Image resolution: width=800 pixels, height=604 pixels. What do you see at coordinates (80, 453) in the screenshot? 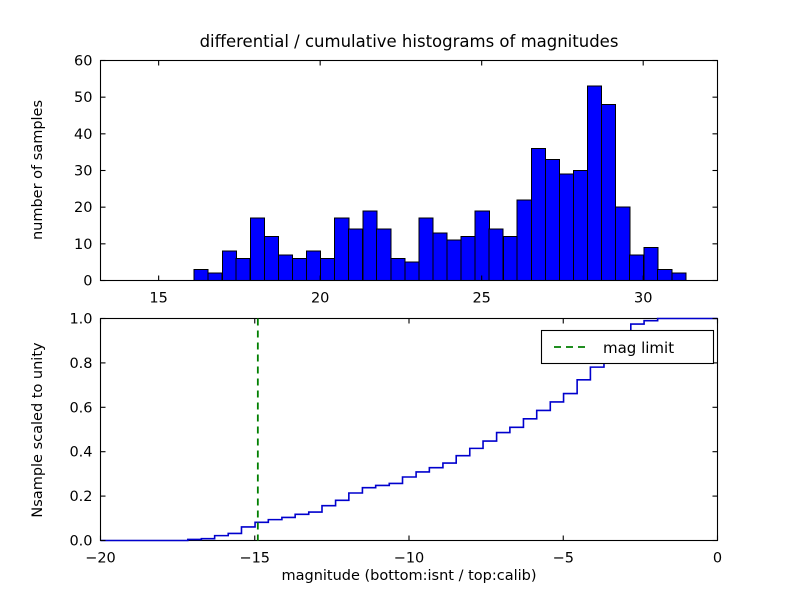
I see `bottom-y-tick-label: 0.4` at bounding box center [80, 453].